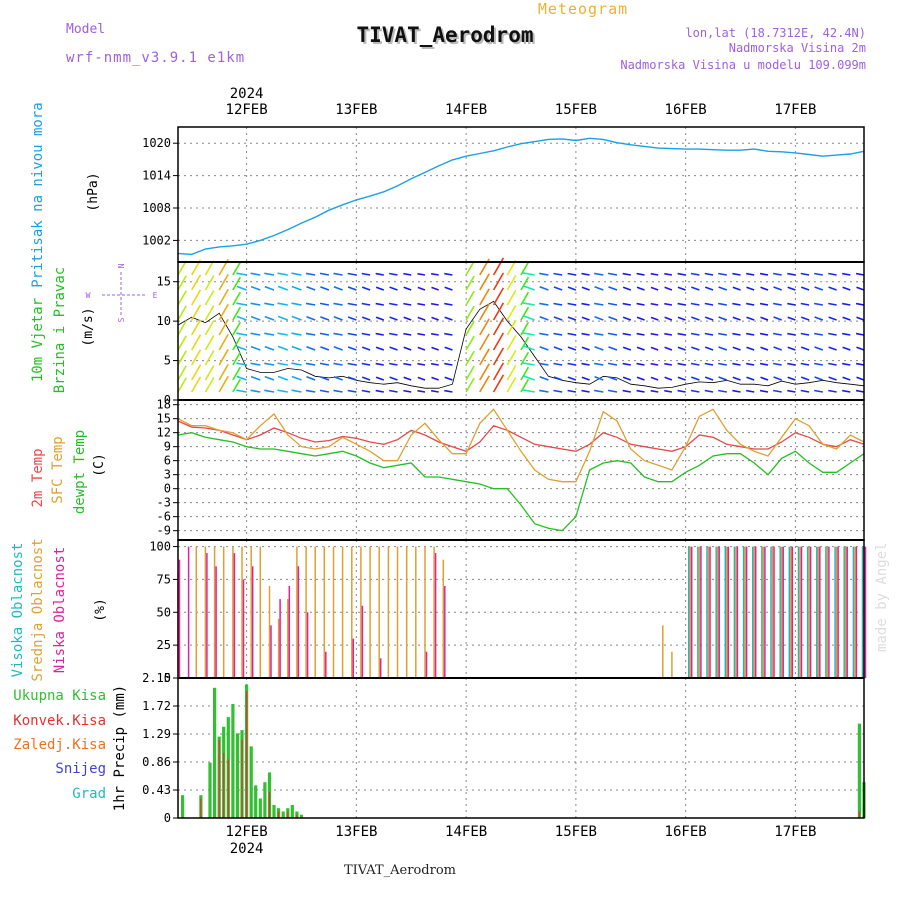 This screenshot has height=900, width=900. Describe the element at coordinates (38, 340) in the screenshot. I see `wind-ylabel-1: 10m Vjetar` at that location.